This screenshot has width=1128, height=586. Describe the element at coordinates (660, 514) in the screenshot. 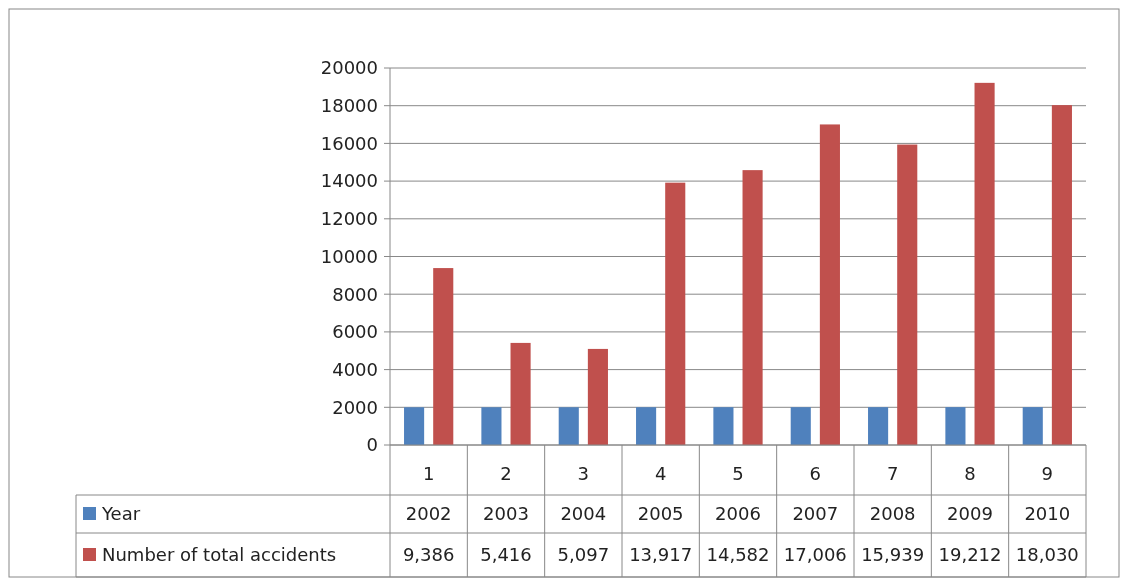

I see `data-label: 2005` at that location.